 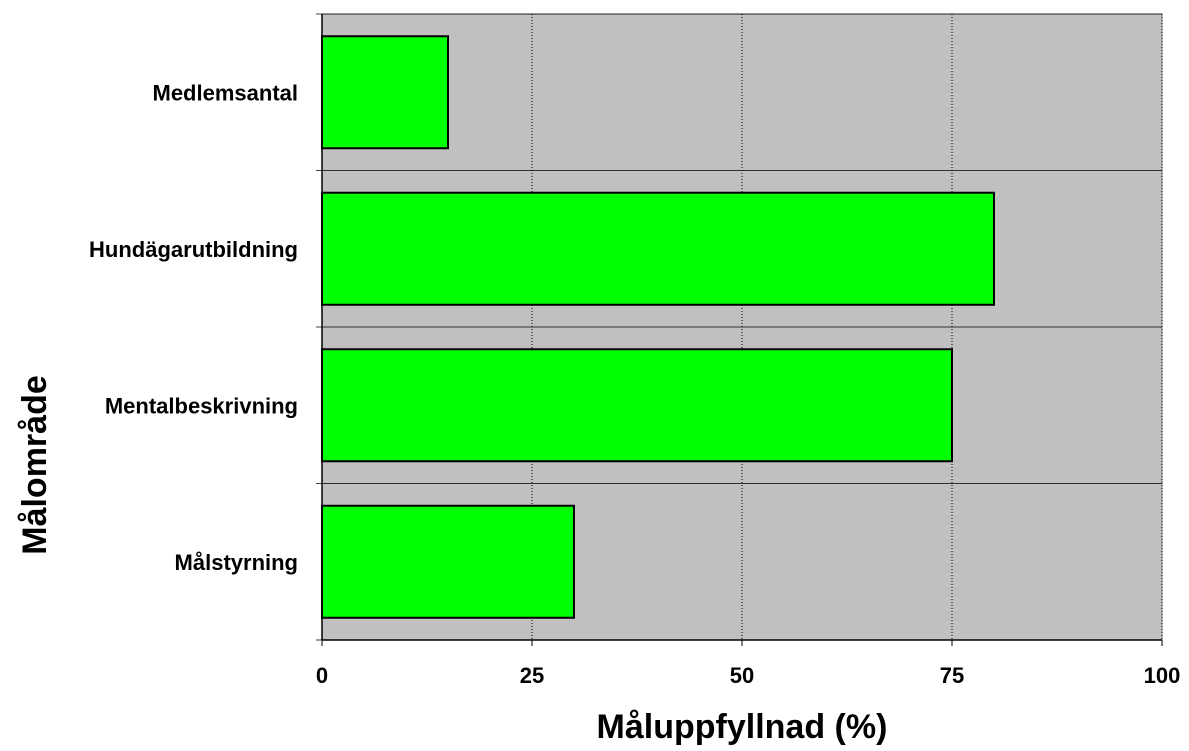 What do you see at coordinates (236, 562) in the screenshot?
I see `y-tick-label: Målstyrning` at bounding box center [236, 562].